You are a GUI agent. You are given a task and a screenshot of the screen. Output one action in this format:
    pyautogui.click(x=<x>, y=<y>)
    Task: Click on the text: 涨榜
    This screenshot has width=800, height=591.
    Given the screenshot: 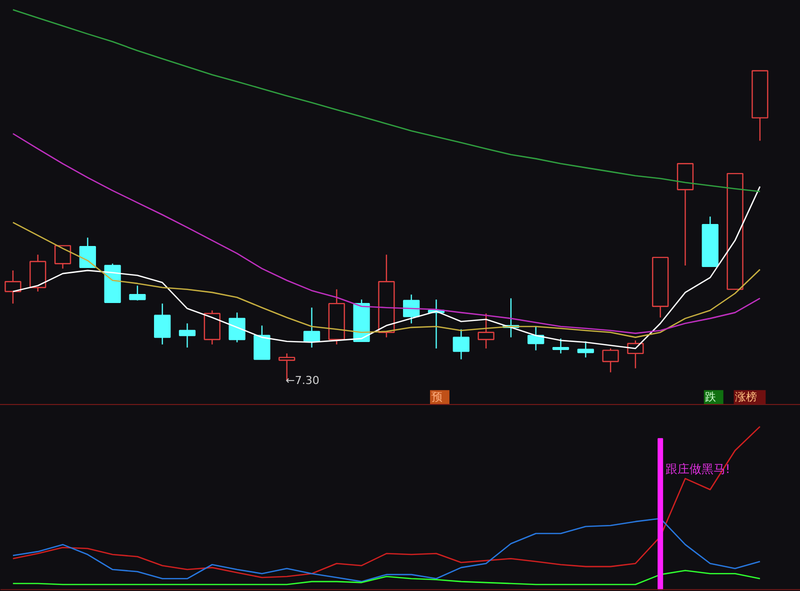 What is the action you would take?
    pyautogui.click(x=746, y=397)
    